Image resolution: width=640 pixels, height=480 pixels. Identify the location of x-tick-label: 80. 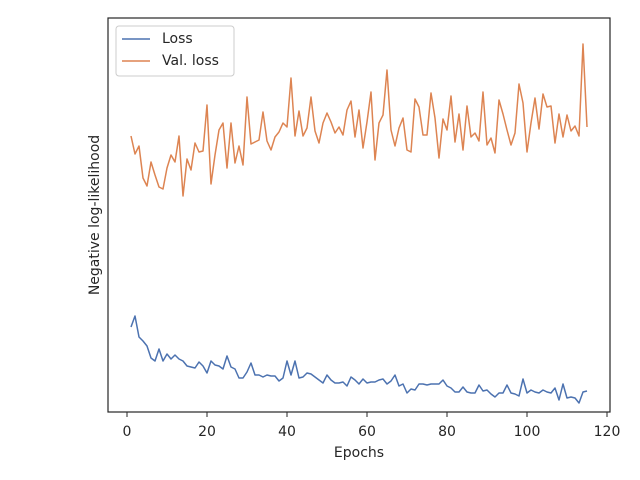
(447, 432).